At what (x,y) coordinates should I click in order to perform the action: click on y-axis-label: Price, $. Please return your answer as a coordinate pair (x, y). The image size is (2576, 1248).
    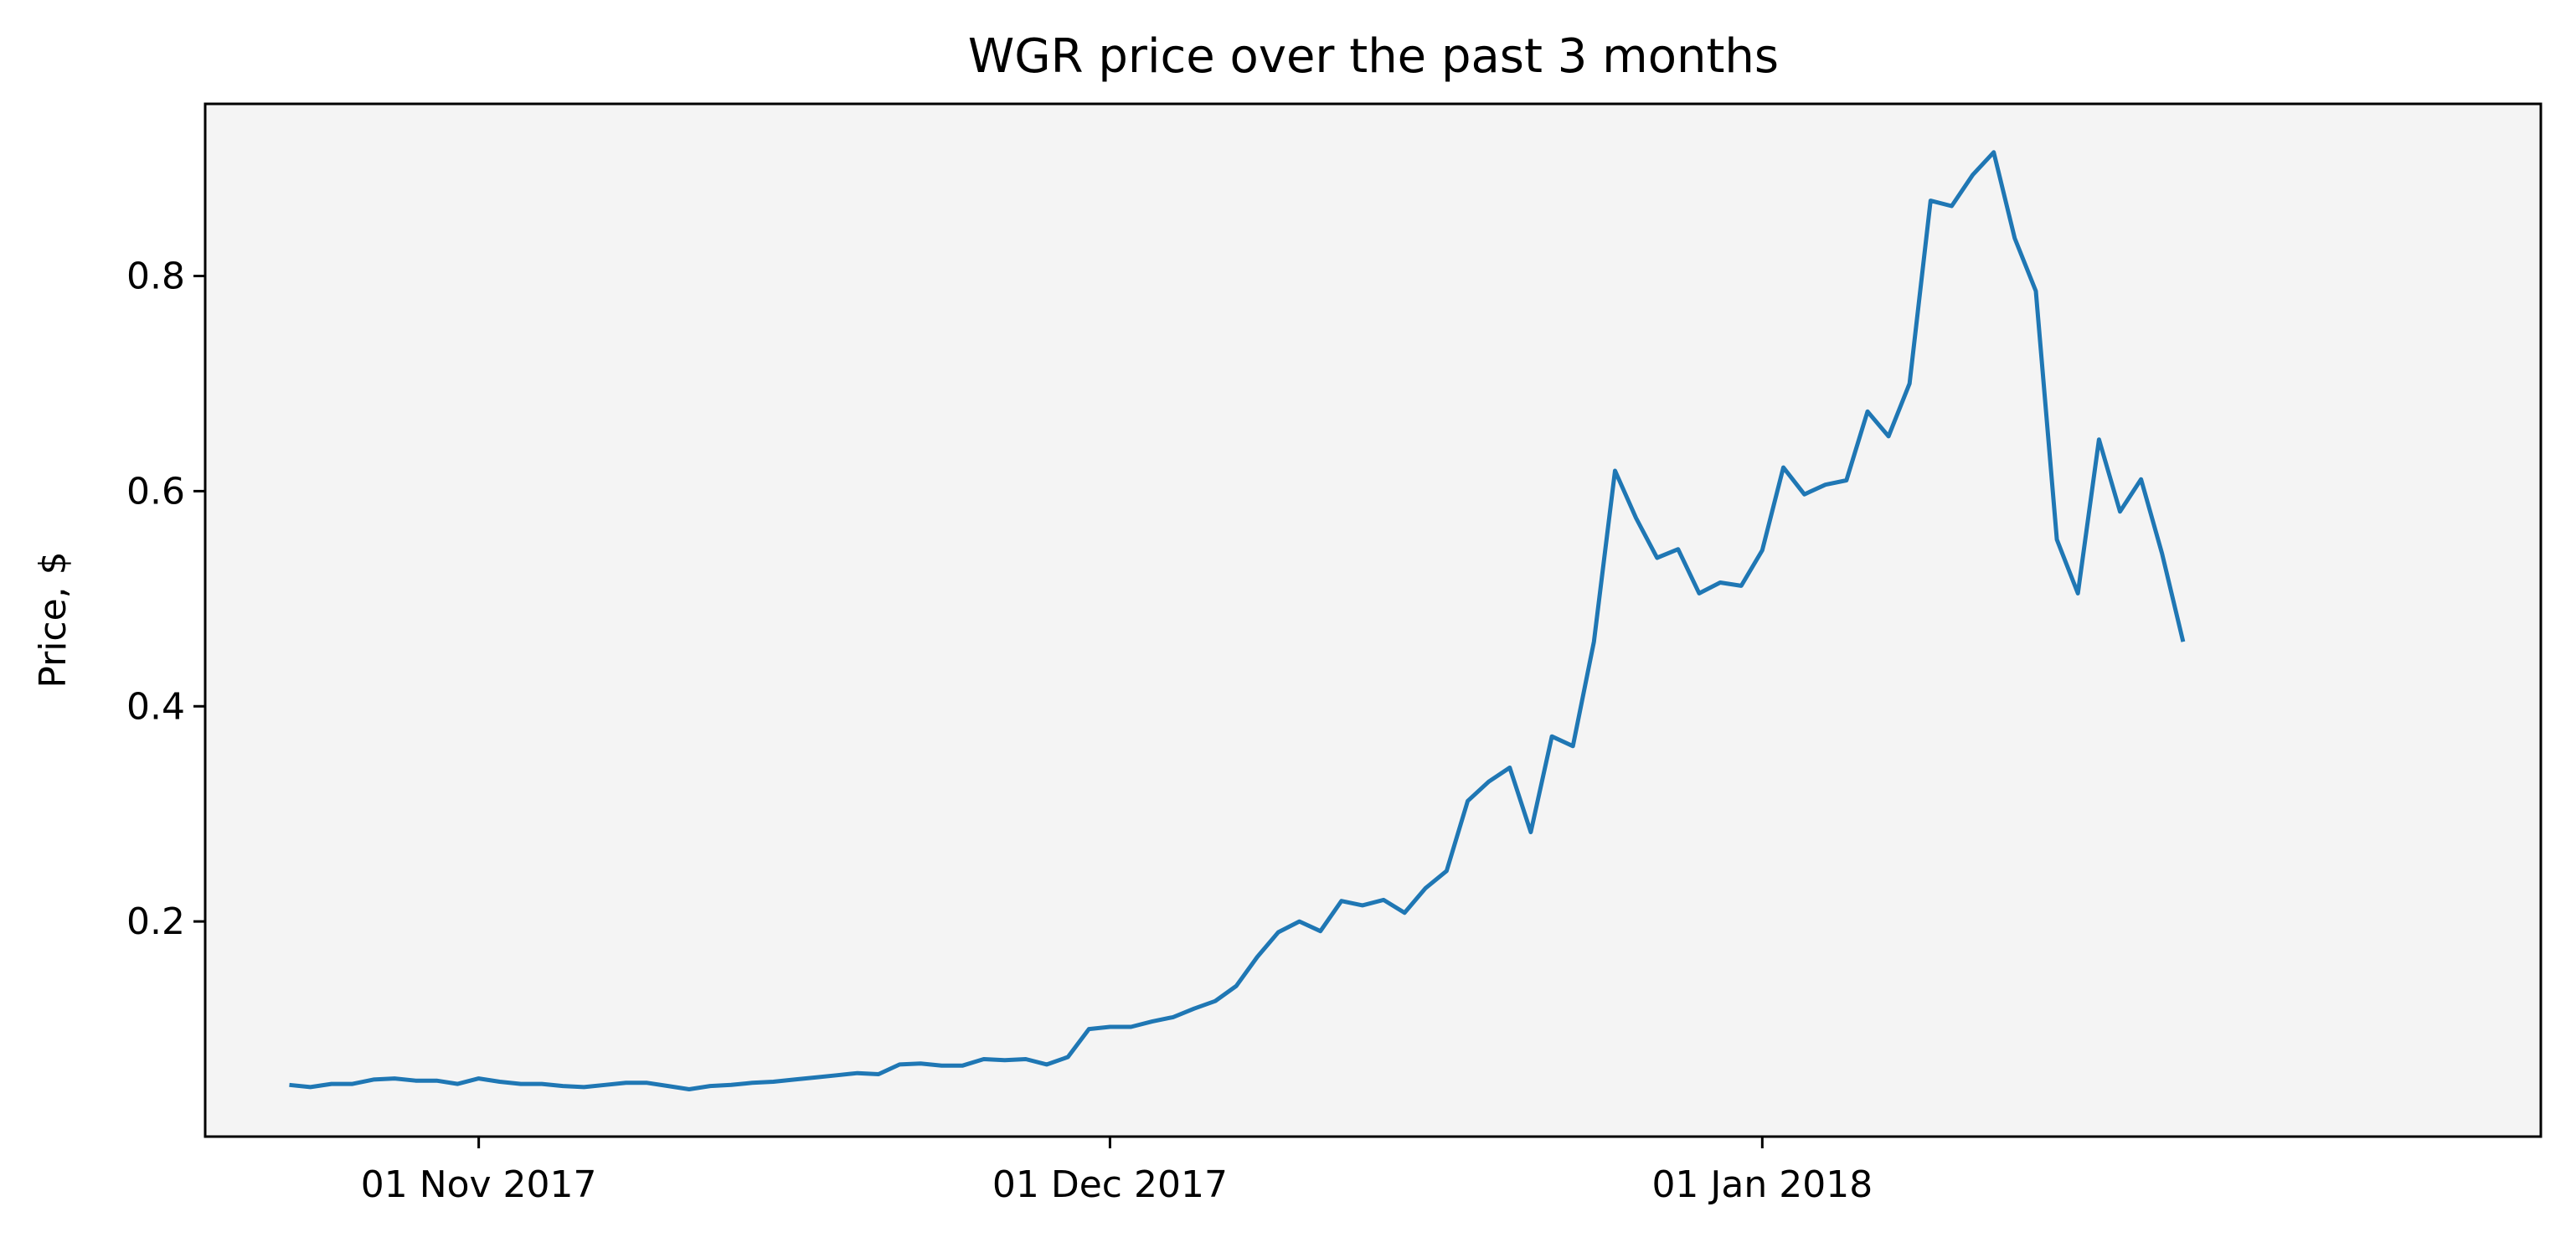
    Looking at the image, I should click on (53, 619).